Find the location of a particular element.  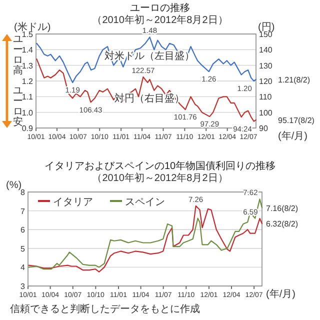

y2-tick-label: 120 is located at coordinates (266, 81).